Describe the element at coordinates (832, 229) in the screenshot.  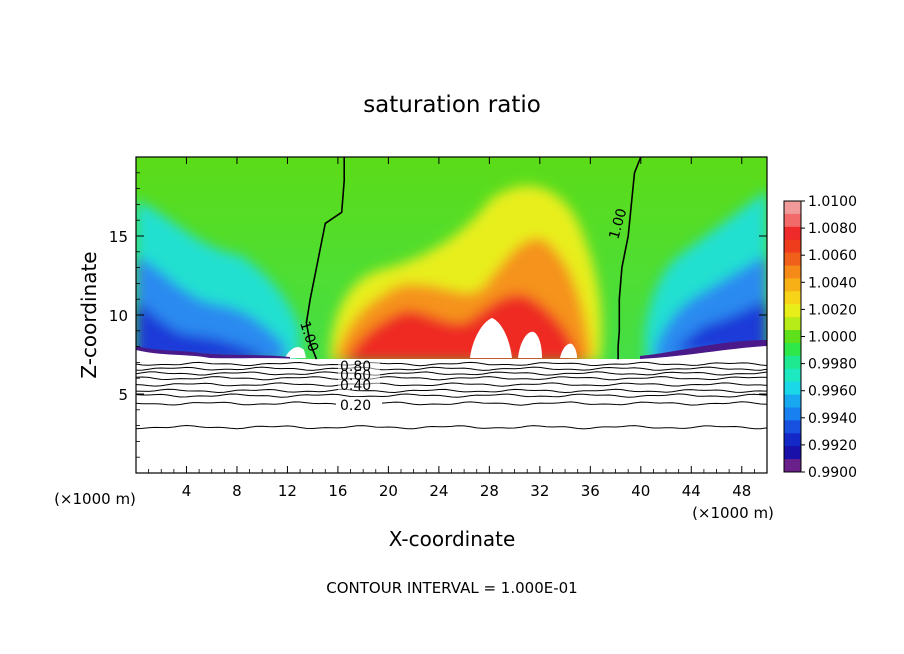
I see `colorbar-tick-label: 1.0080` at that location.